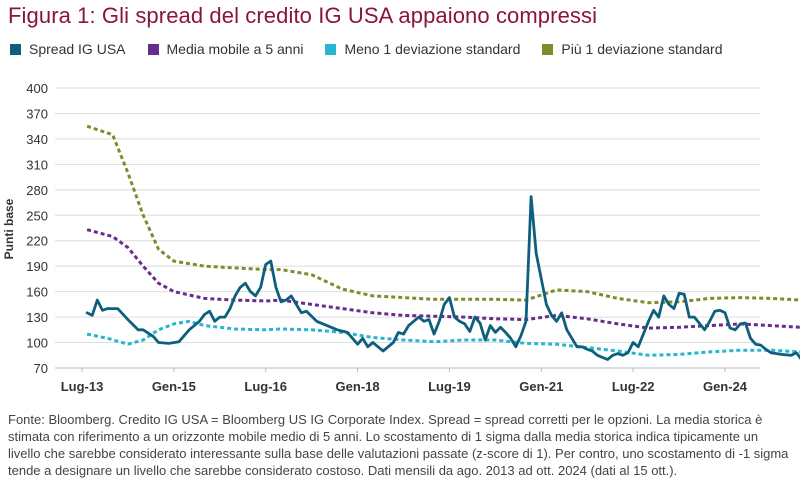  I want to click on legend-item-spread: Spread IG USA, so click(68, 49).